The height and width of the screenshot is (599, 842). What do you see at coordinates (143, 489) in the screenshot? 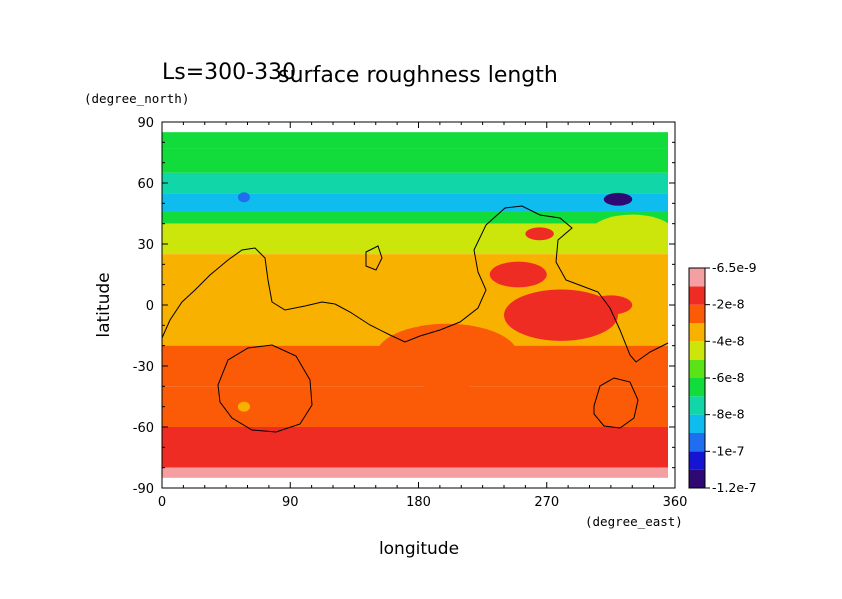
I see `y-tick-label: -90` at bounding box center [143, 489].